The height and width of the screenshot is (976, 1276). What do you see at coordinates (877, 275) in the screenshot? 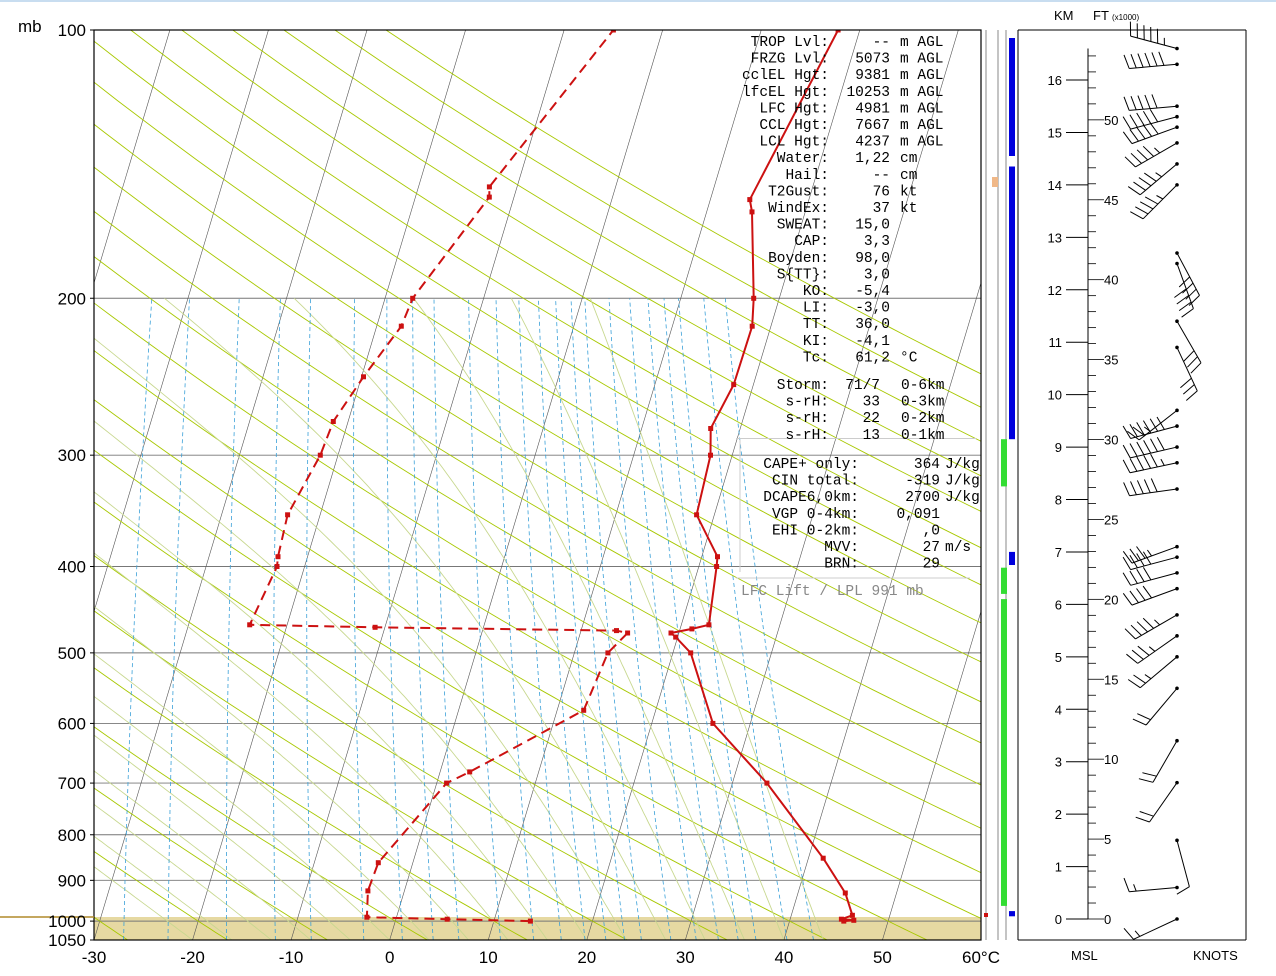
I see `index-text: 3,0` at bounding box center [877, 275].